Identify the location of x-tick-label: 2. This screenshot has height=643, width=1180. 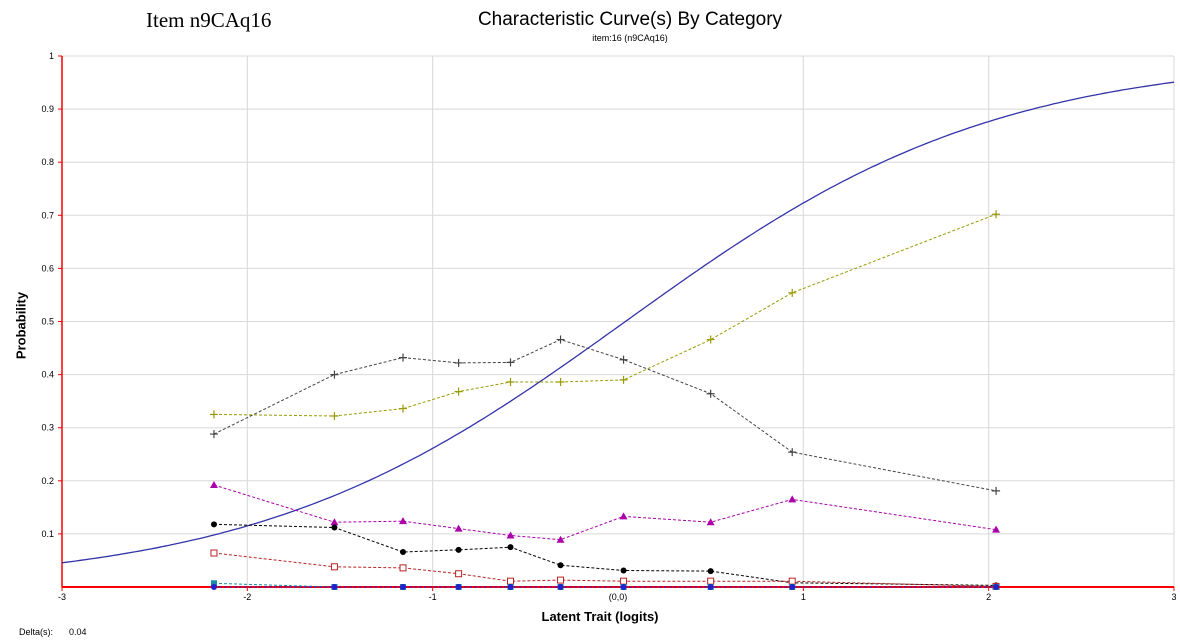
(988, 597).